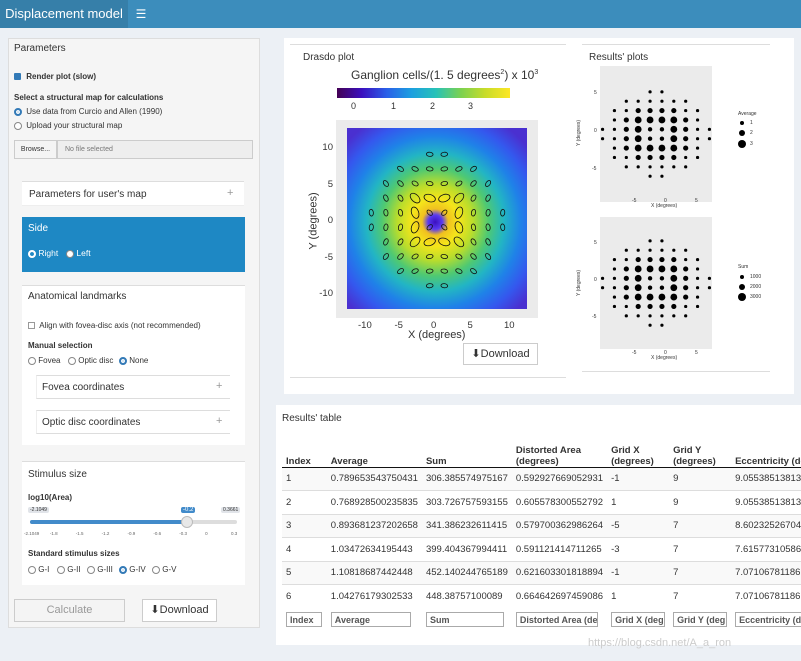 The height and width of the screenshot is (661, 801). Describe the element at coordinates (90, 360) in the screenshot. I see `manual-optic-radio: Optic disc` at that location.